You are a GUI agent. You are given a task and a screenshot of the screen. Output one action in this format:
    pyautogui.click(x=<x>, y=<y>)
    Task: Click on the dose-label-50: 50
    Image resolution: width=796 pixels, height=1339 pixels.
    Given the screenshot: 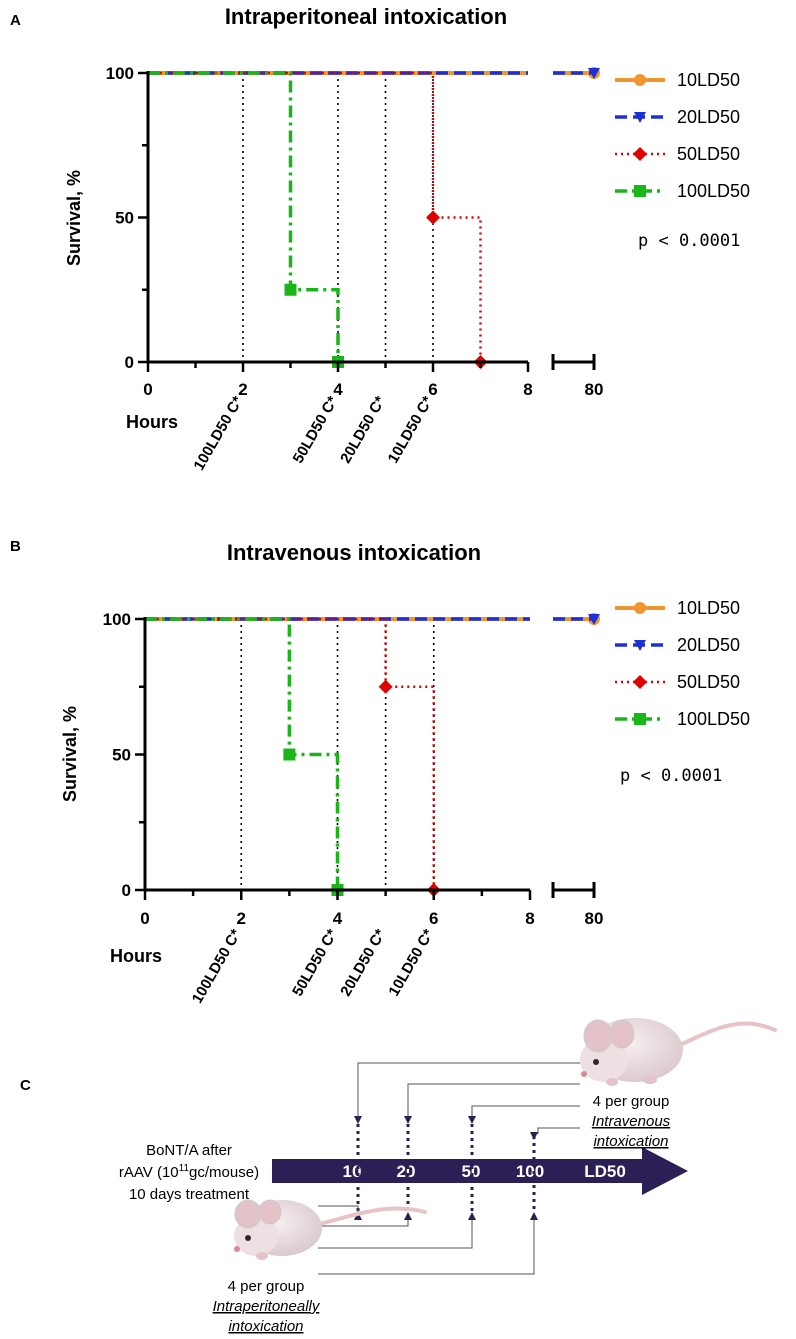 What is the action you would take?
    pyautogui.click(x=471, y=1171)
    